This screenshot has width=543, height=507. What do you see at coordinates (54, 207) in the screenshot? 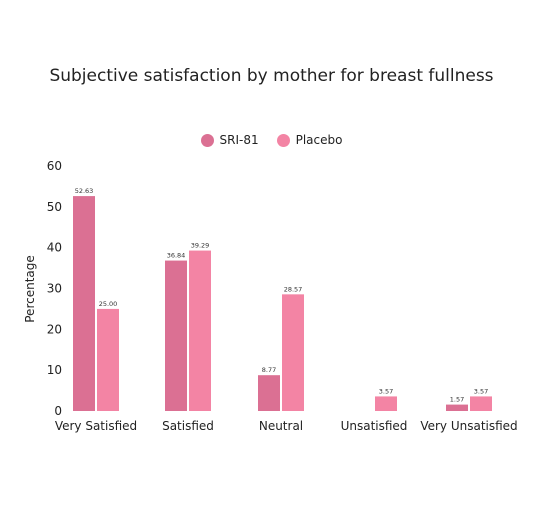
I see `y-tick-label: 50` at bounding box center [54, 207].